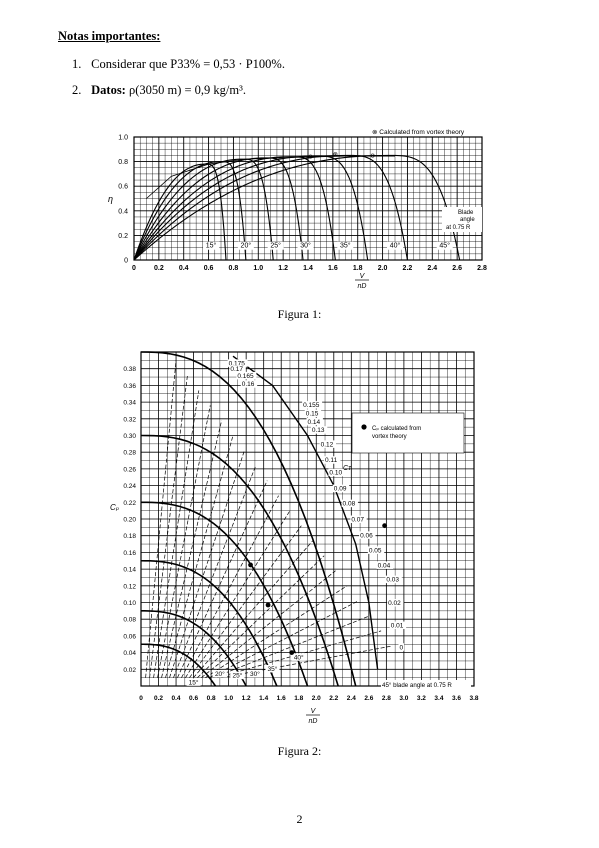 The image size is (599, 848). I want to click on ct-value-label: 0.06, so click(366, 535).